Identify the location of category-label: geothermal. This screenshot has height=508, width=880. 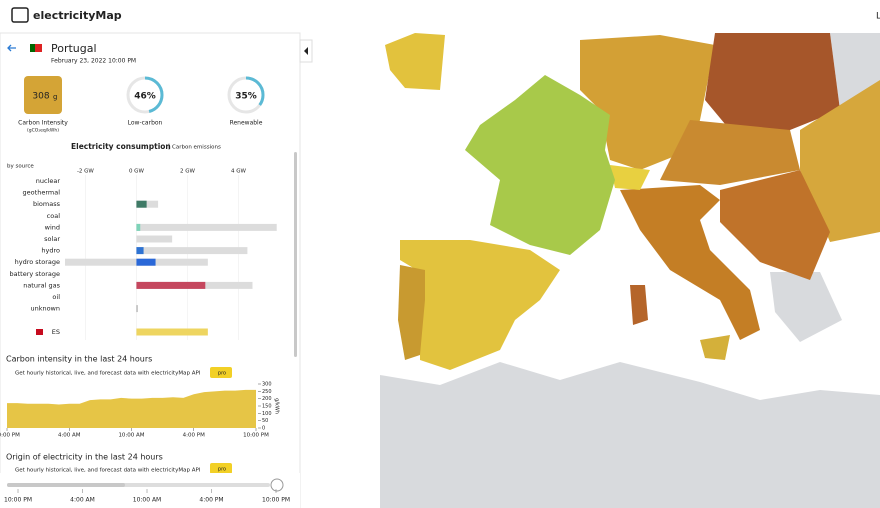
(42, 193).